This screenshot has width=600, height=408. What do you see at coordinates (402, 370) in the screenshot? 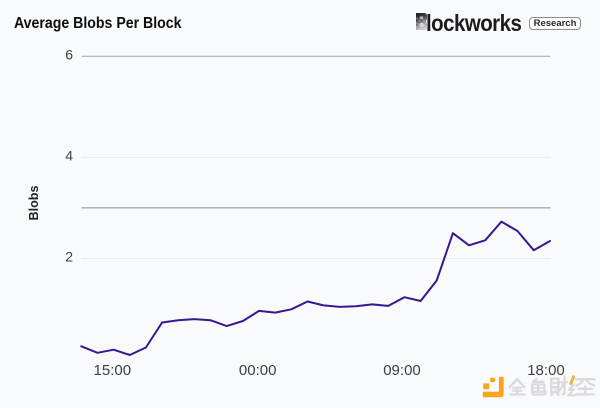
I see `svg-text: 09:00` at bounding box center [402, 370].